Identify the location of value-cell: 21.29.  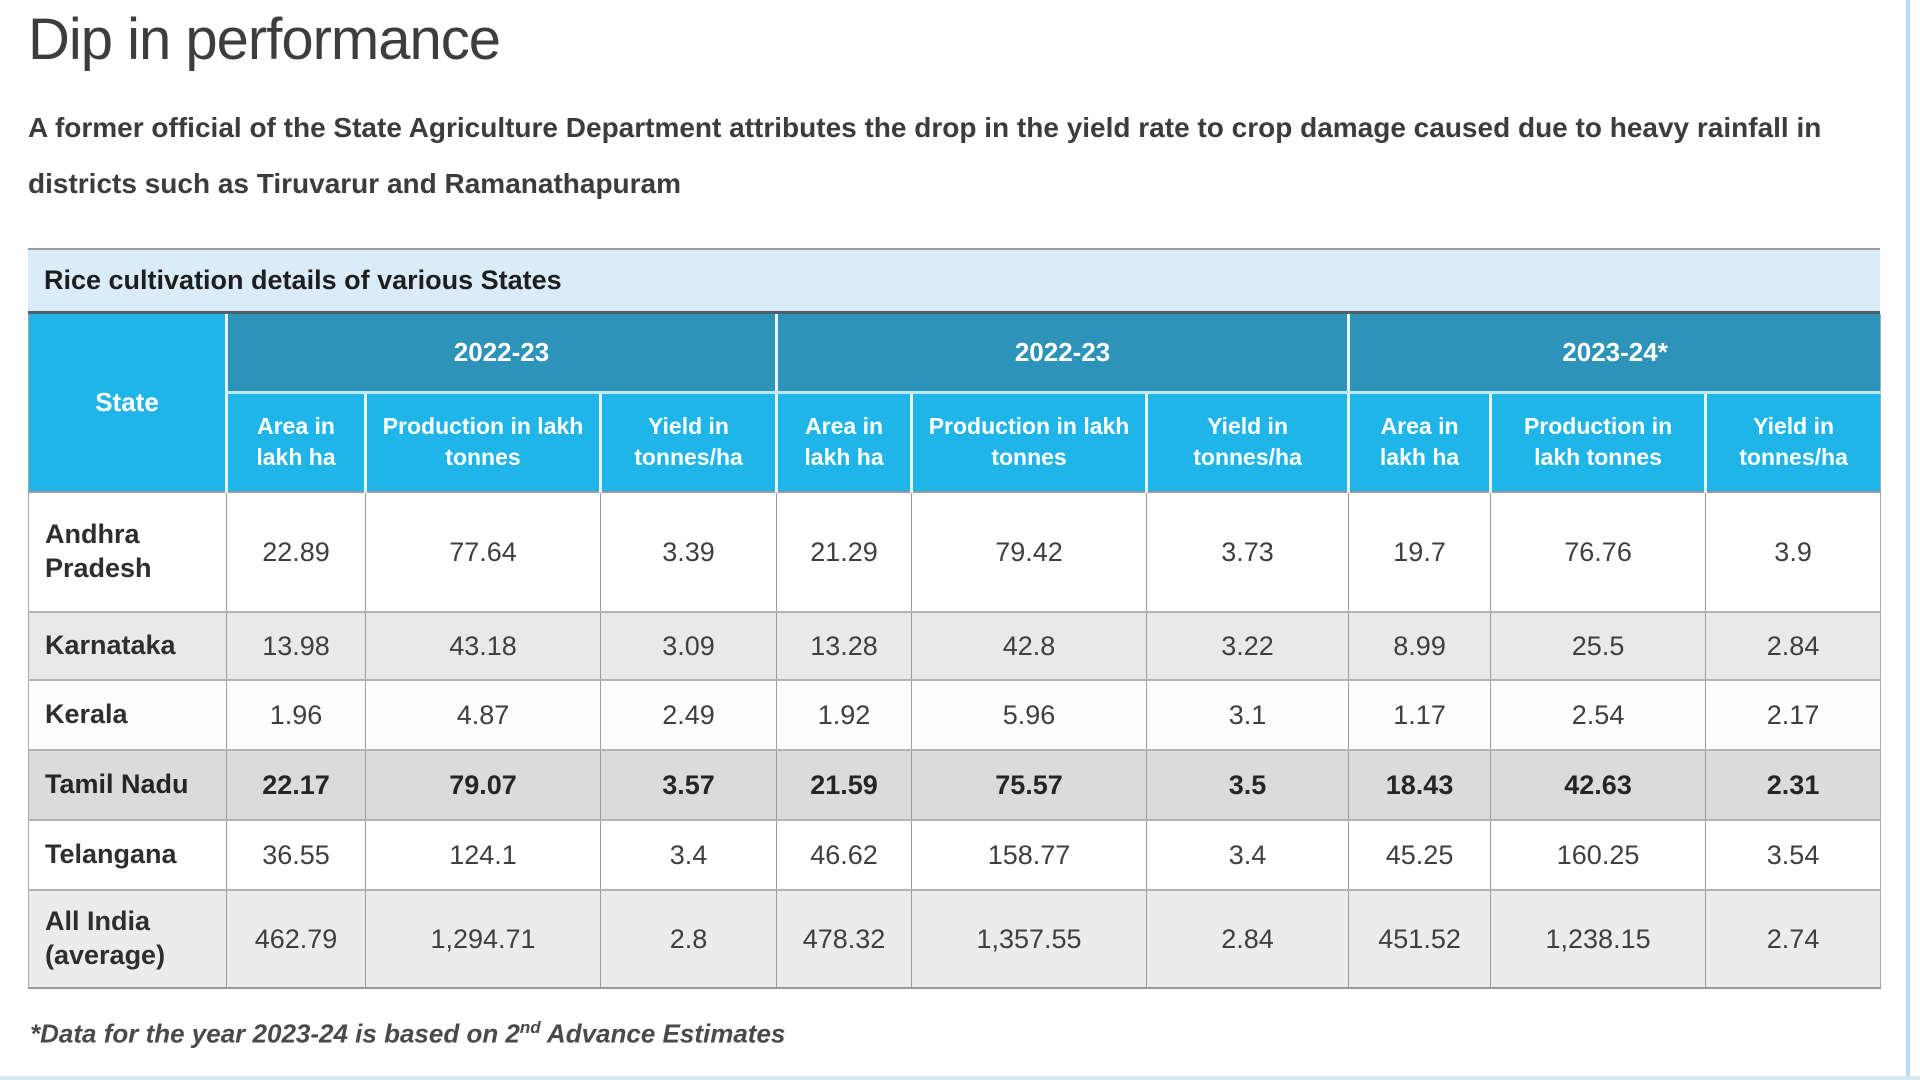
(844, 552).